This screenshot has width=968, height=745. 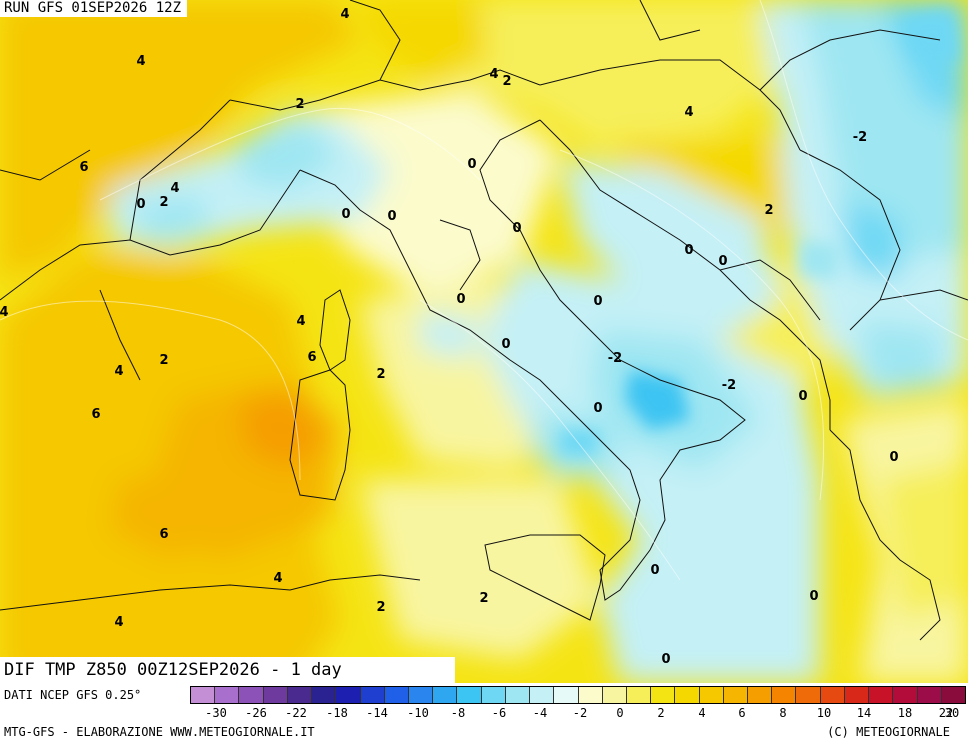 What do you see at coordinates (824, 713) in the screenshot?
I see `scale-tick-label: 10` at bounding box center [824, 713].